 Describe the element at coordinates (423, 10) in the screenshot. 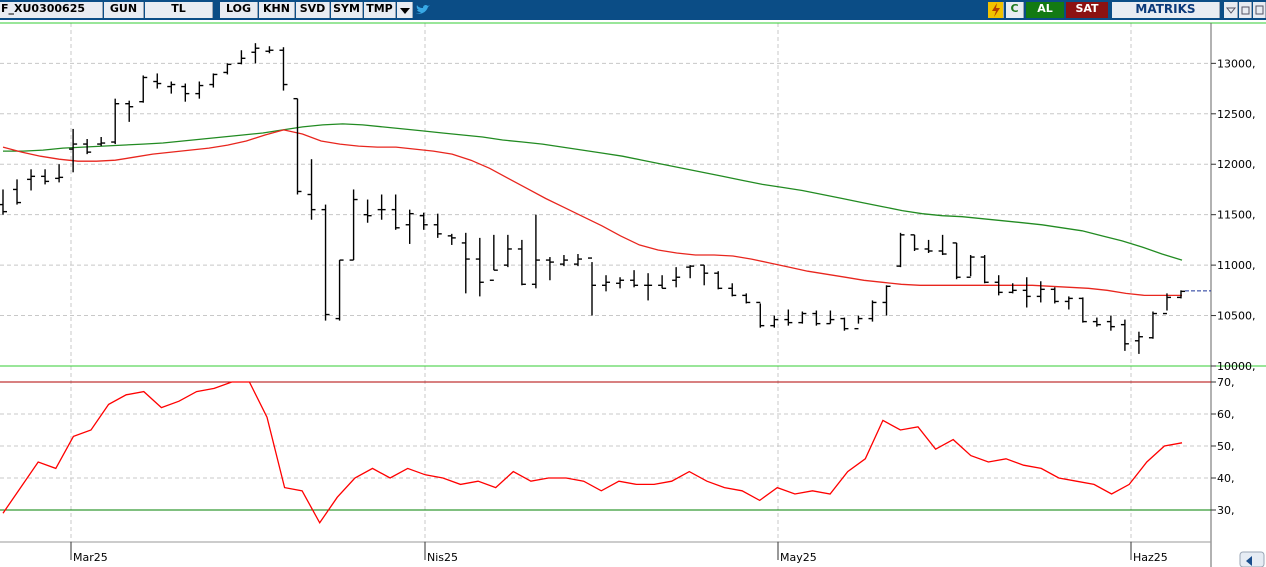

I see `twitter-icon` at that location.